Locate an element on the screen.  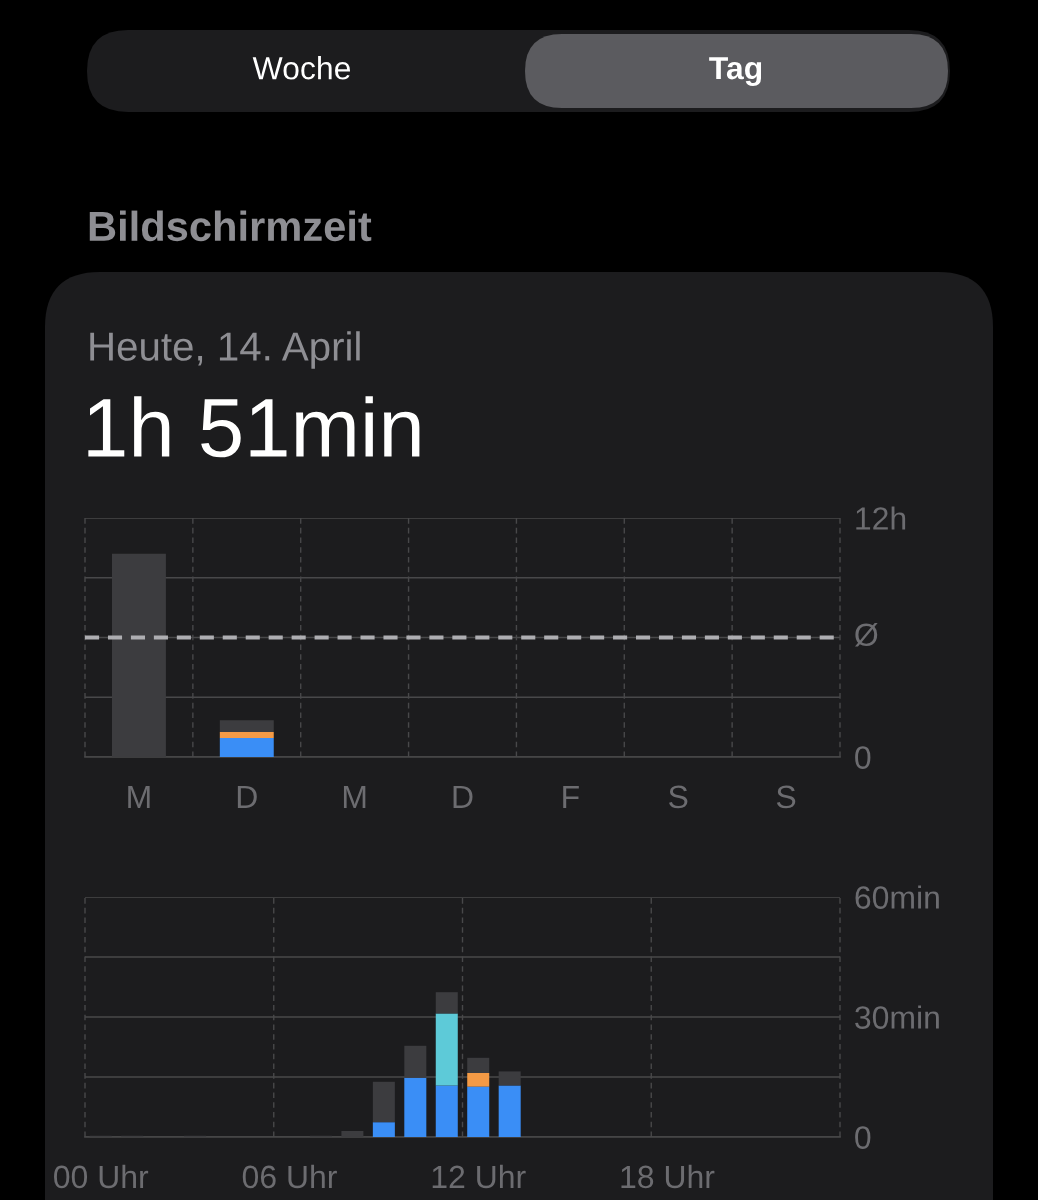
x-tick-label: 18 Uhr is located at coordinates (668, 1176).